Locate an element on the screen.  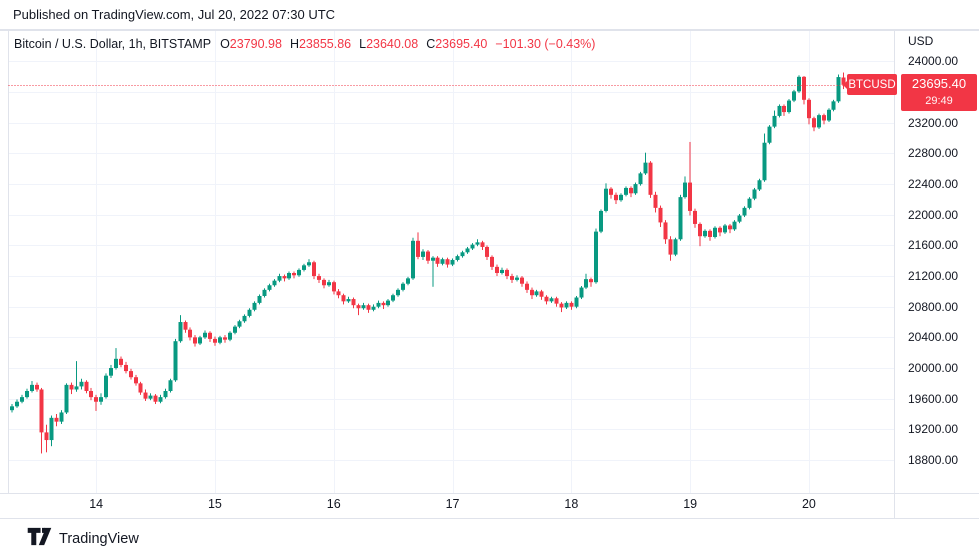
price-tick-label: 20400.00 is located at coordinates (933, 337).